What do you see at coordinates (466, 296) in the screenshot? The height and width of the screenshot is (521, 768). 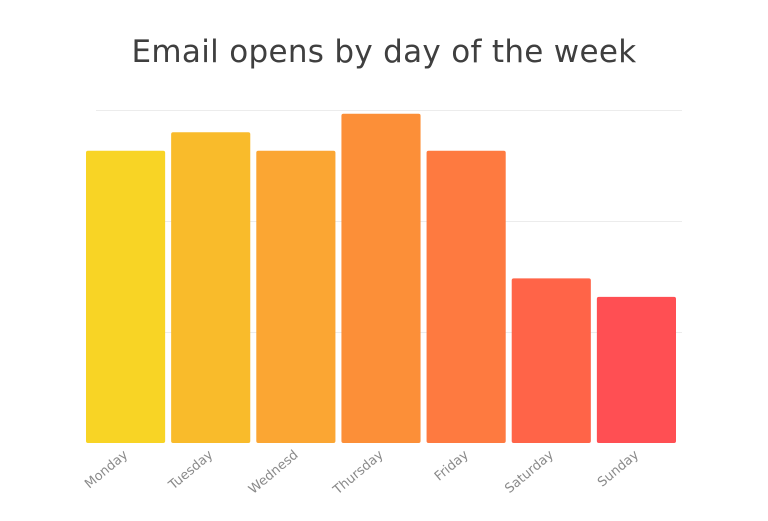 I see `bar-friday` at bounding box center [466, 296].